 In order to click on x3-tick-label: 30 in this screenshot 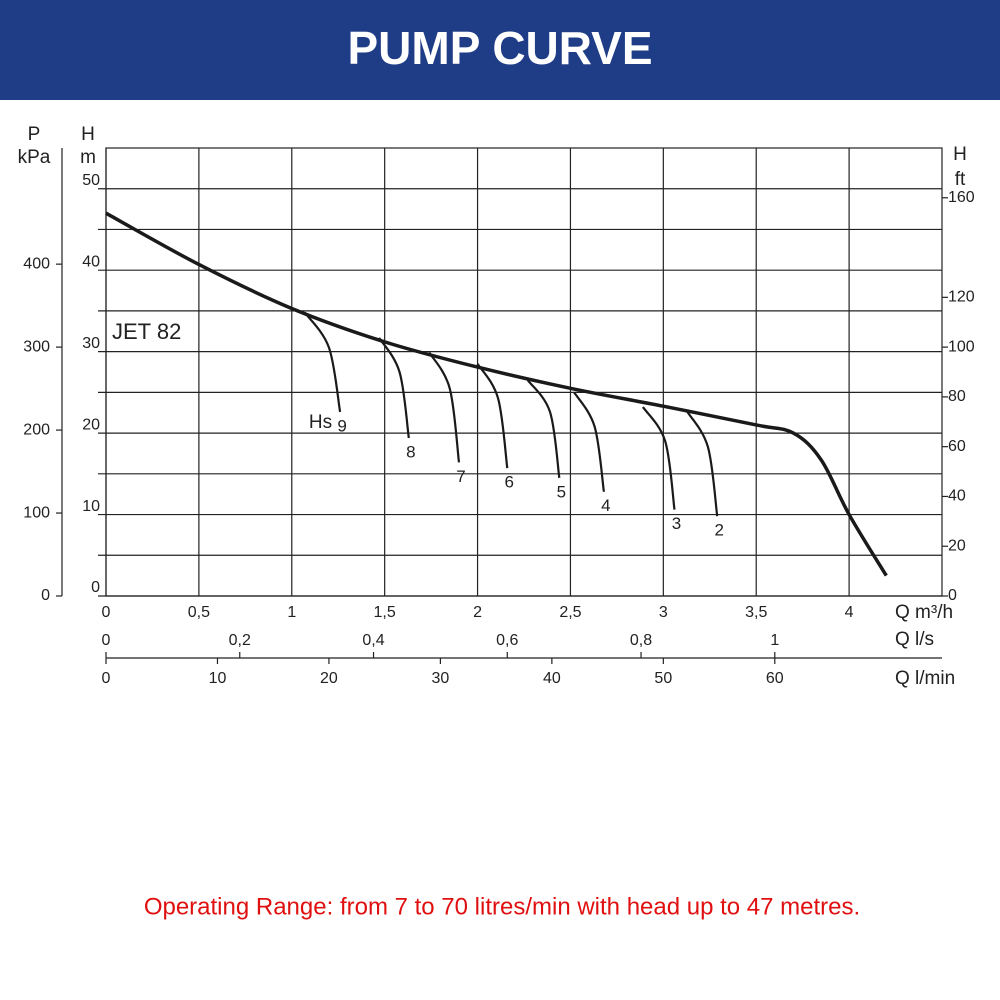, I will do `click(441, 678)`.